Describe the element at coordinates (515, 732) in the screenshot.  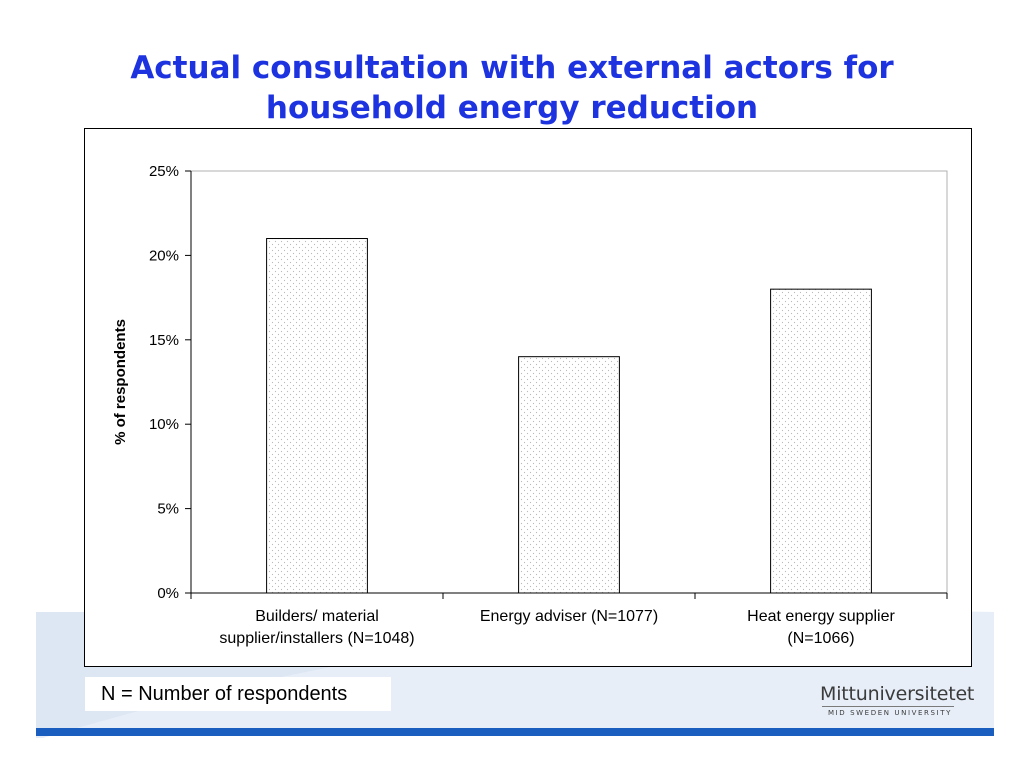
I see `bottom-blue-line` at that location.